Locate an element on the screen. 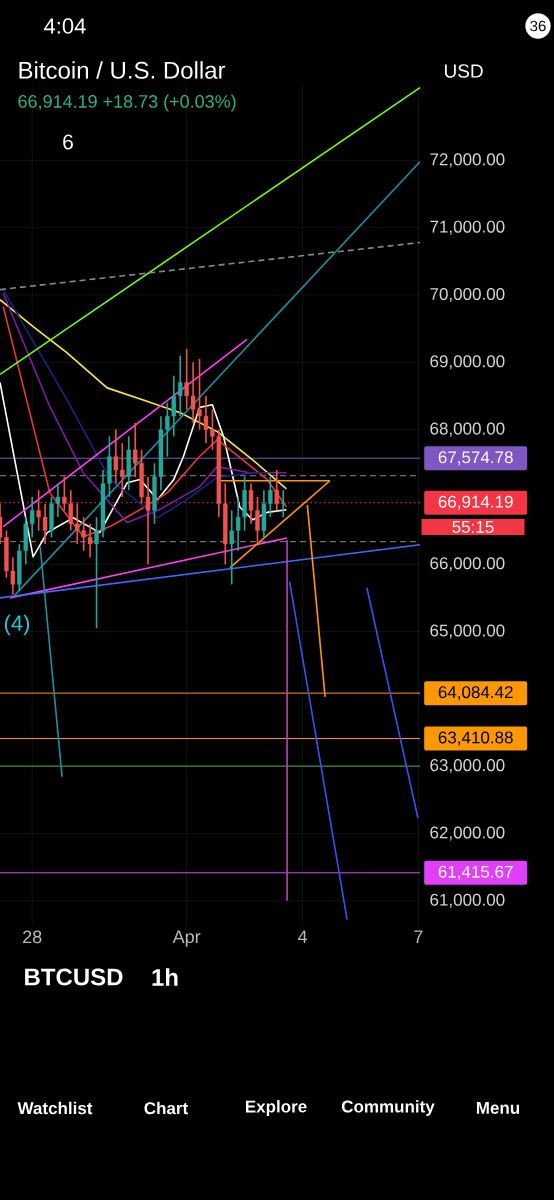 The image size is (554, 1200). y-tick-label: 61,000.00 is located at coordinates (467, 900).